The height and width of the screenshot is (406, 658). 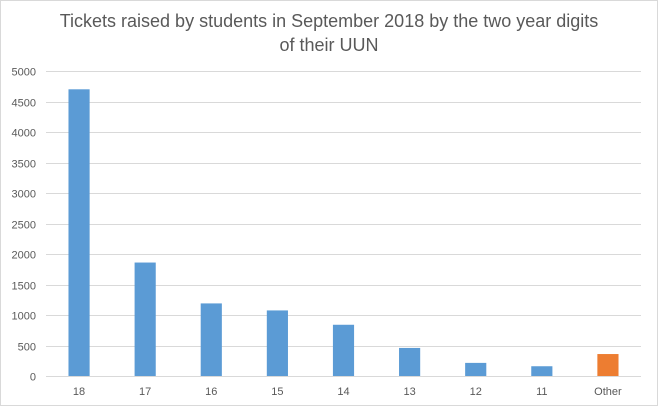 What do you see at coordinates (24, 195) in the screenshot?
I see `y-tick-label: 3000` at bounding box center [24, 195].